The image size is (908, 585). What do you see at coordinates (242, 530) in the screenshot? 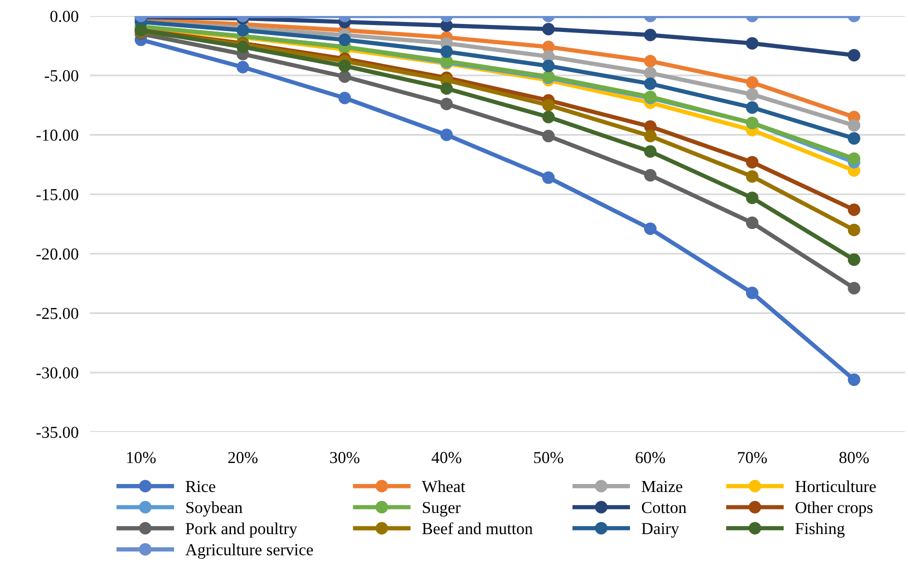
I see `legend-label: Pork and poultry` at bounding box center [242, 530].